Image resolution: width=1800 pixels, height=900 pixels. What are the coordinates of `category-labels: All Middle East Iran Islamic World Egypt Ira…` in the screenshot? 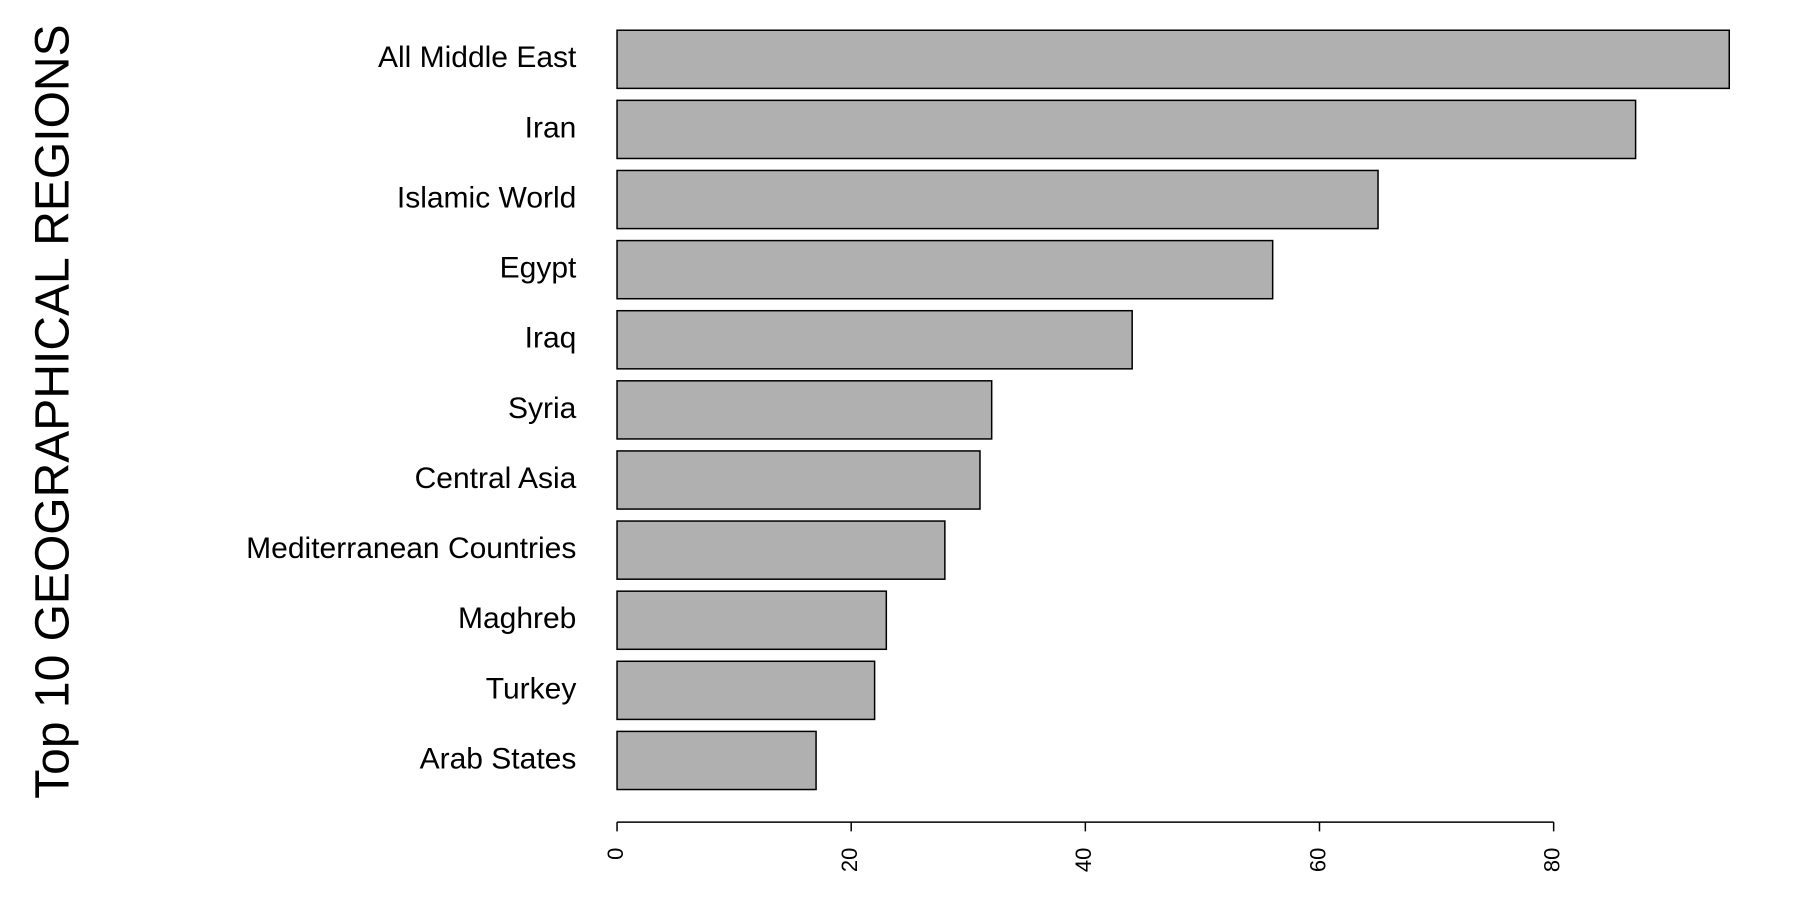 It's located at (411, 408).